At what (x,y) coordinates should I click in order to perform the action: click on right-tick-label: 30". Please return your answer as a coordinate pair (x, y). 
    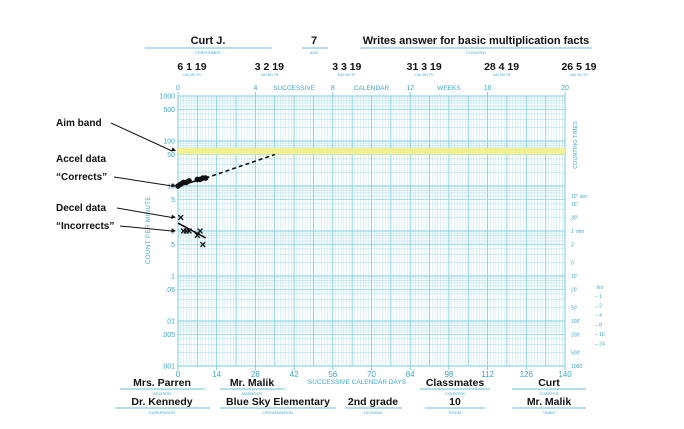
    Looking at the image, I should click on (575, 218).